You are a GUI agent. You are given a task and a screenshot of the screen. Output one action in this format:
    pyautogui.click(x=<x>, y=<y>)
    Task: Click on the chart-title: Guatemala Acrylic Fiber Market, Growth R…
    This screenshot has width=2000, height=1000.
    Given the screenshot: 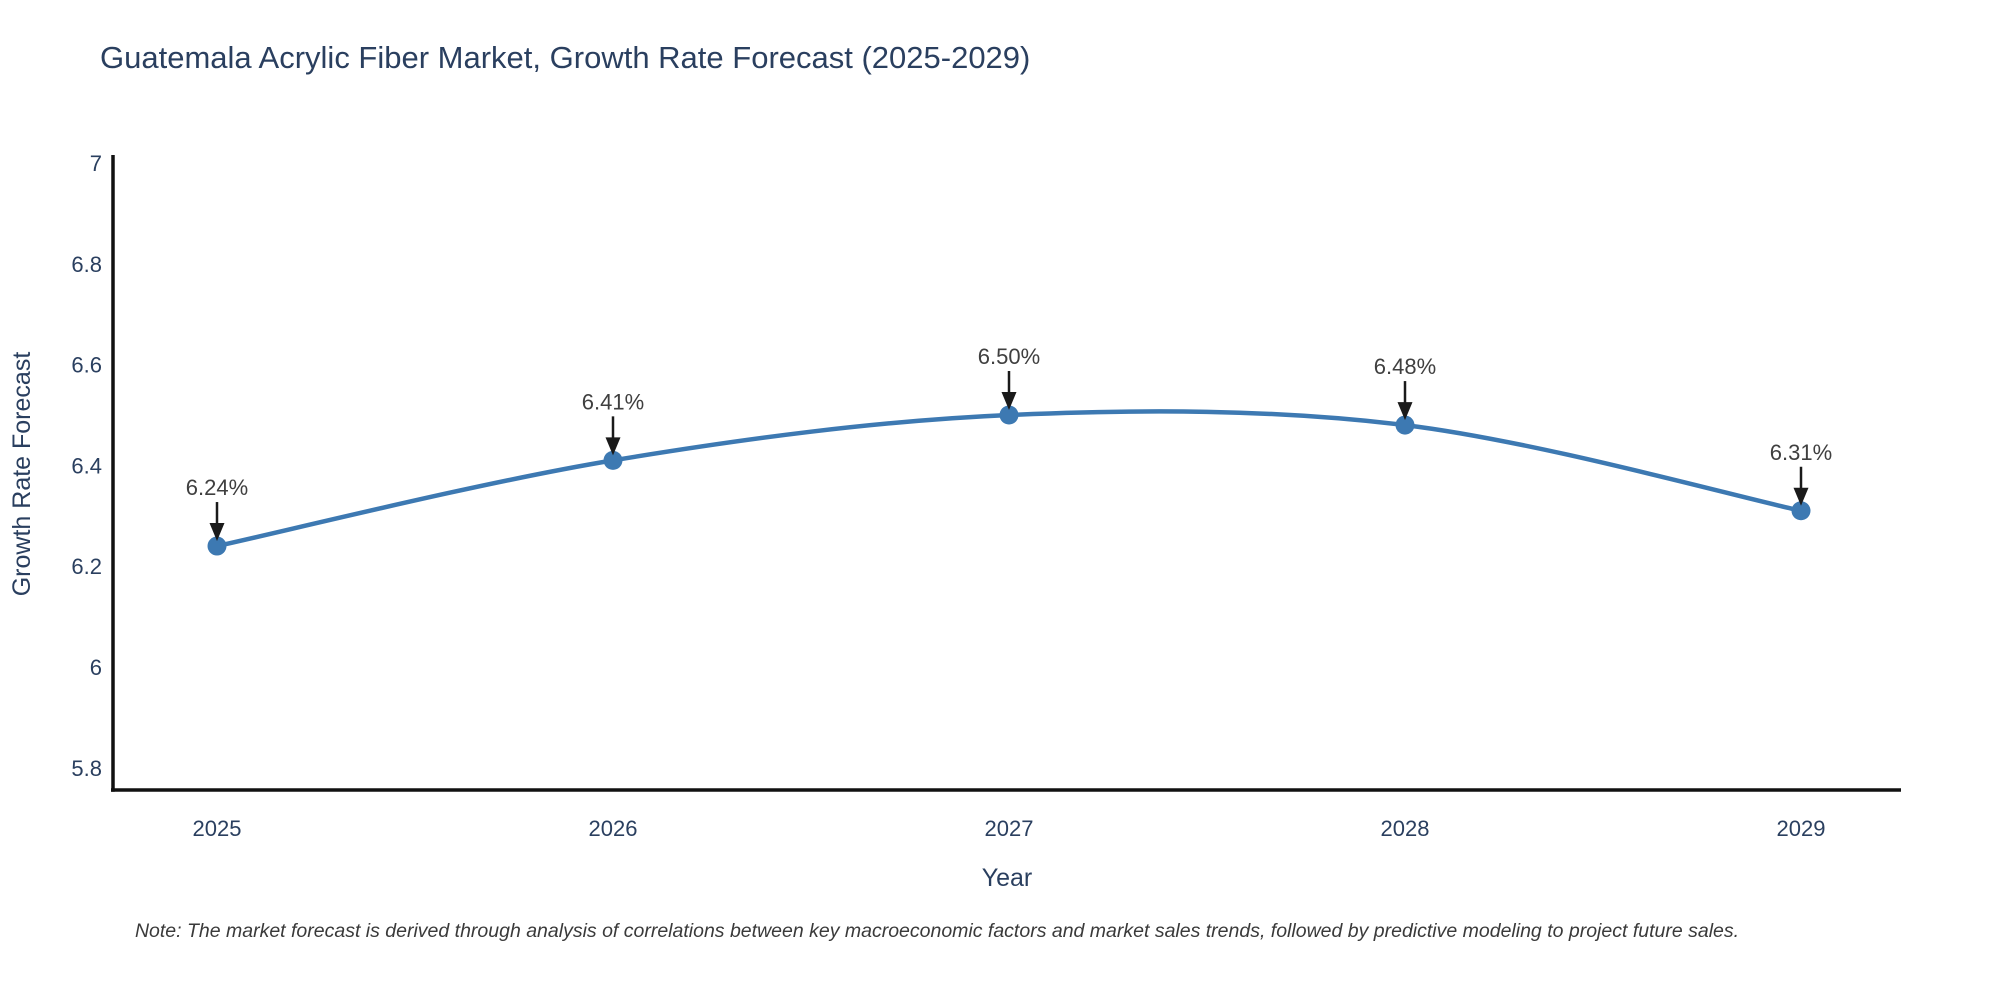 What is the action you would take?
    pyautogui.click(x=565, y=57)
    